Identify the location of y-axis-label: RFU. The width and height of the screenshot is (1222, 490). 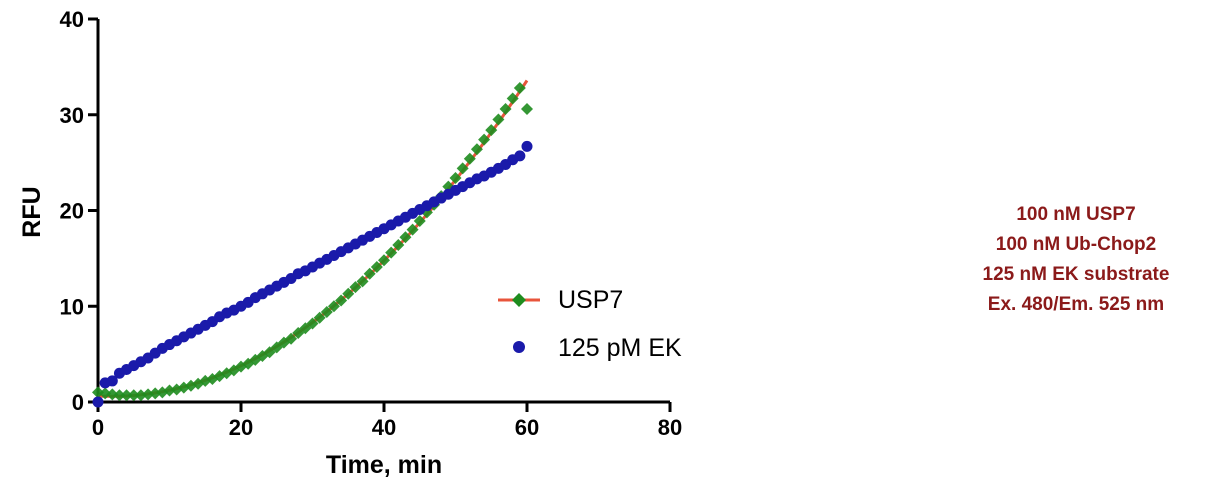
(32, 211).